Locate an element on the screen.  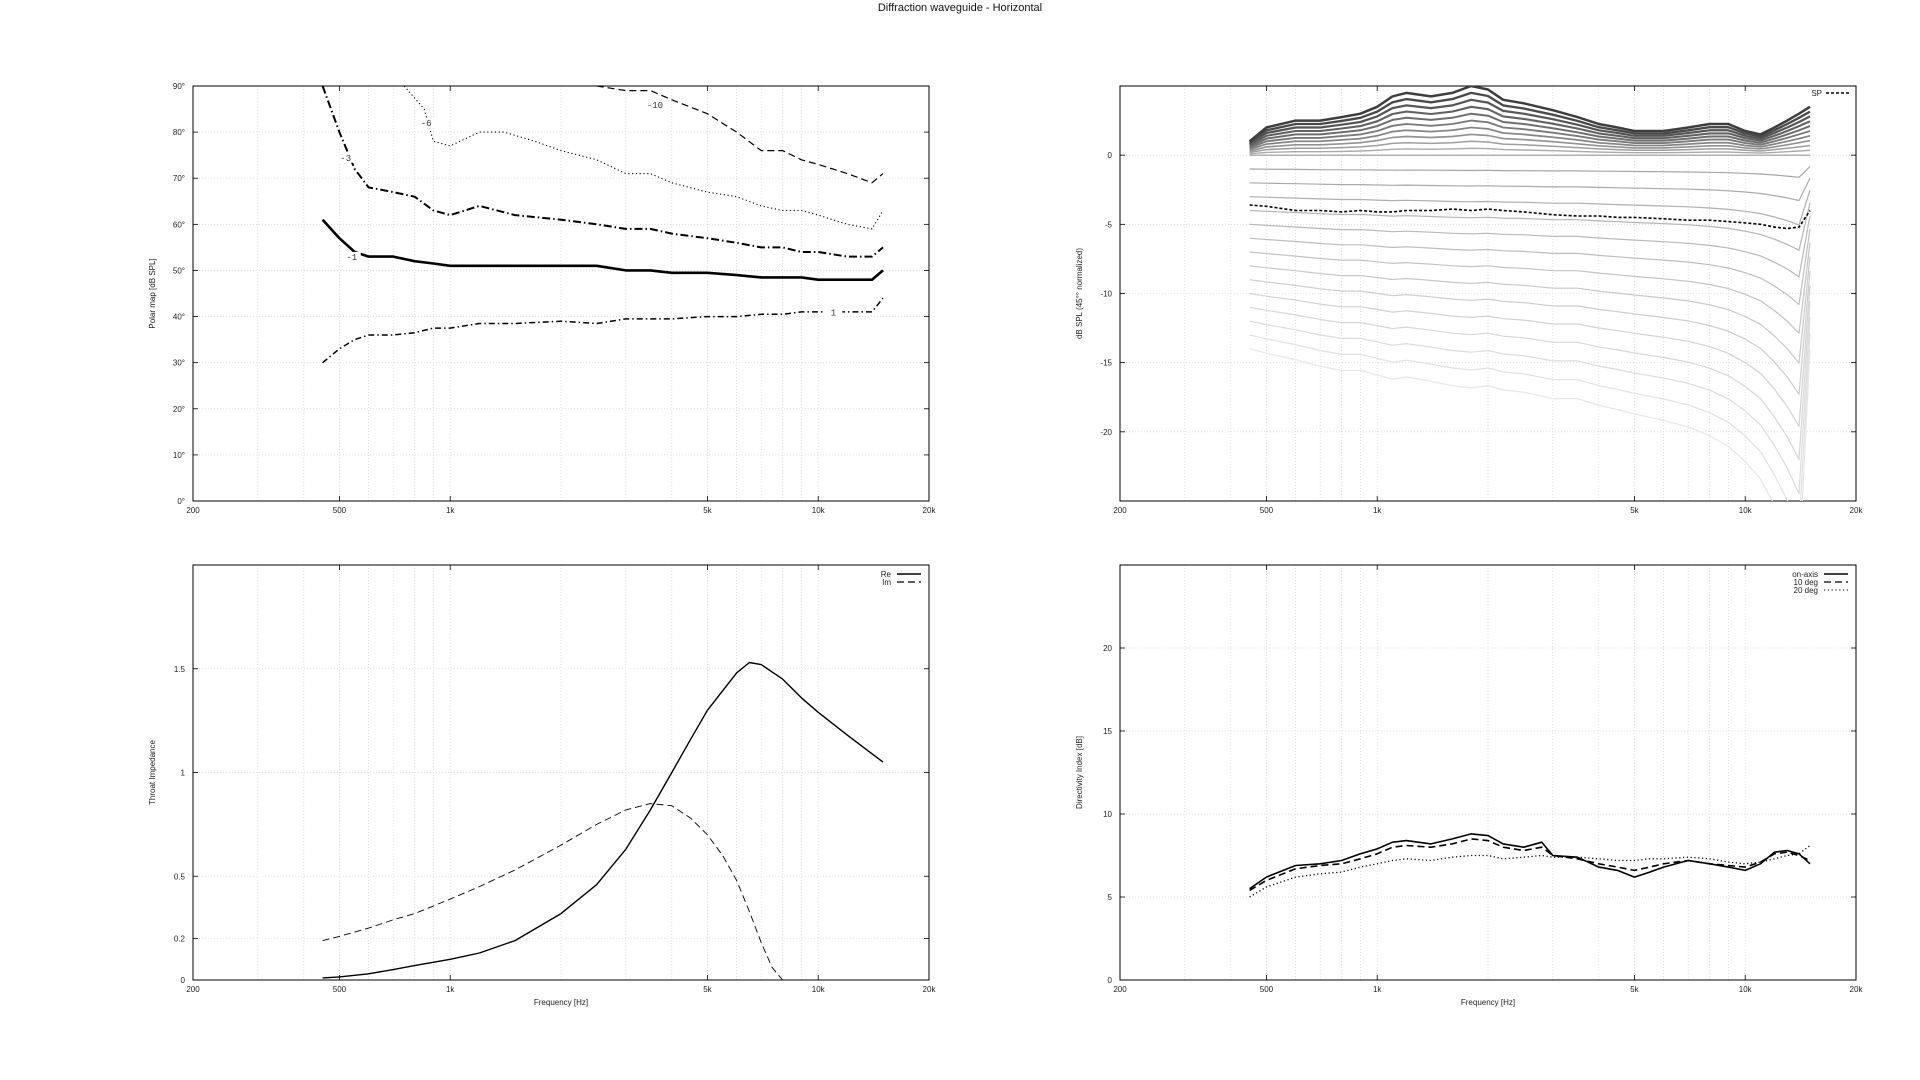
polar-contour-label: -6 is located at coordinates (426, 124).